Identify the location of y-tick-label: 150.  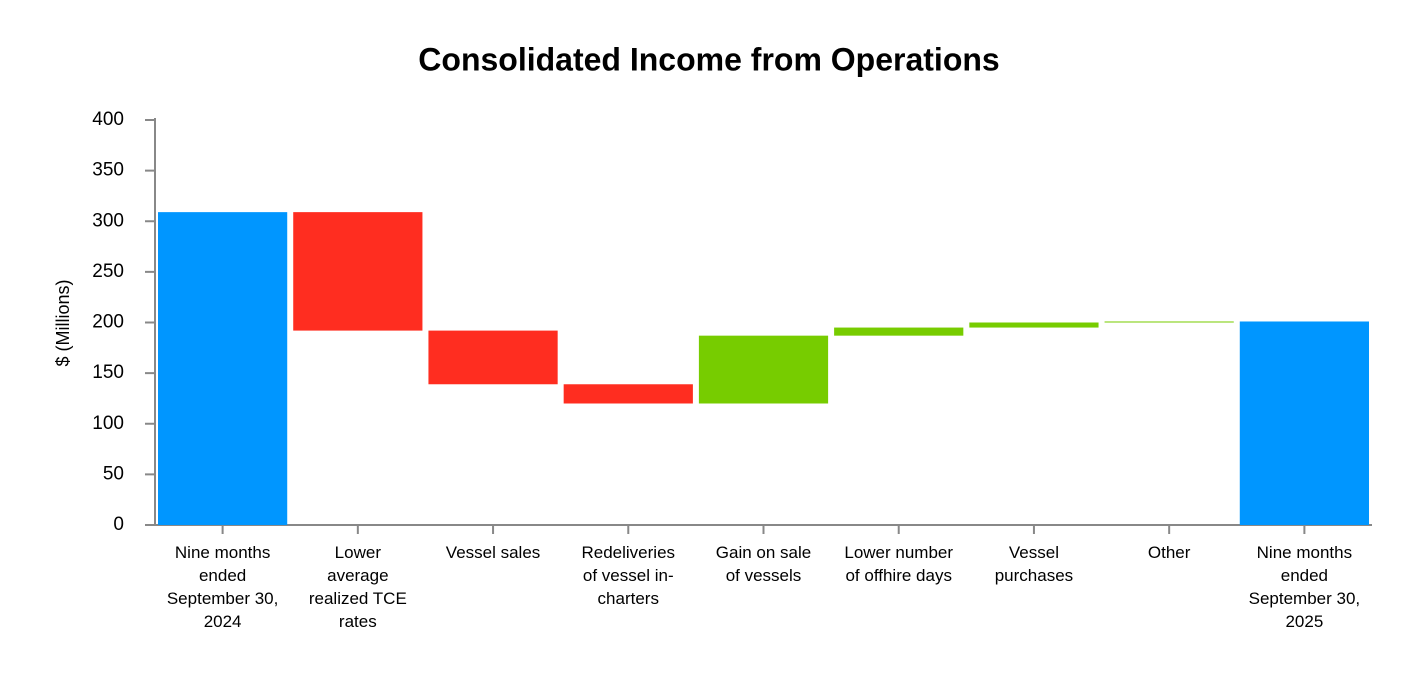
(108, 372).